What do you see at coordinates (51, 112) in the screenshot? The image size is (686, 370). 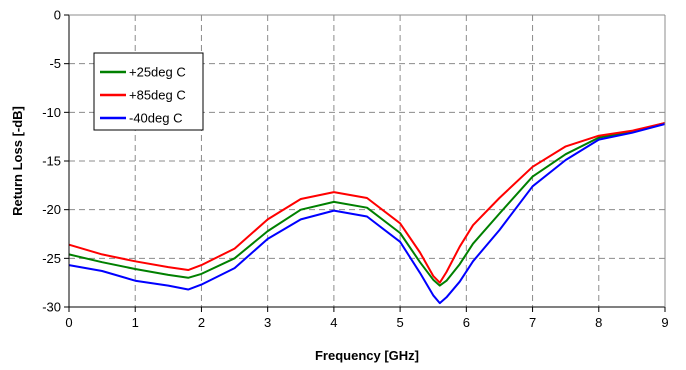 I see `y-tick-label: -10` at bounding box center [51, 112].